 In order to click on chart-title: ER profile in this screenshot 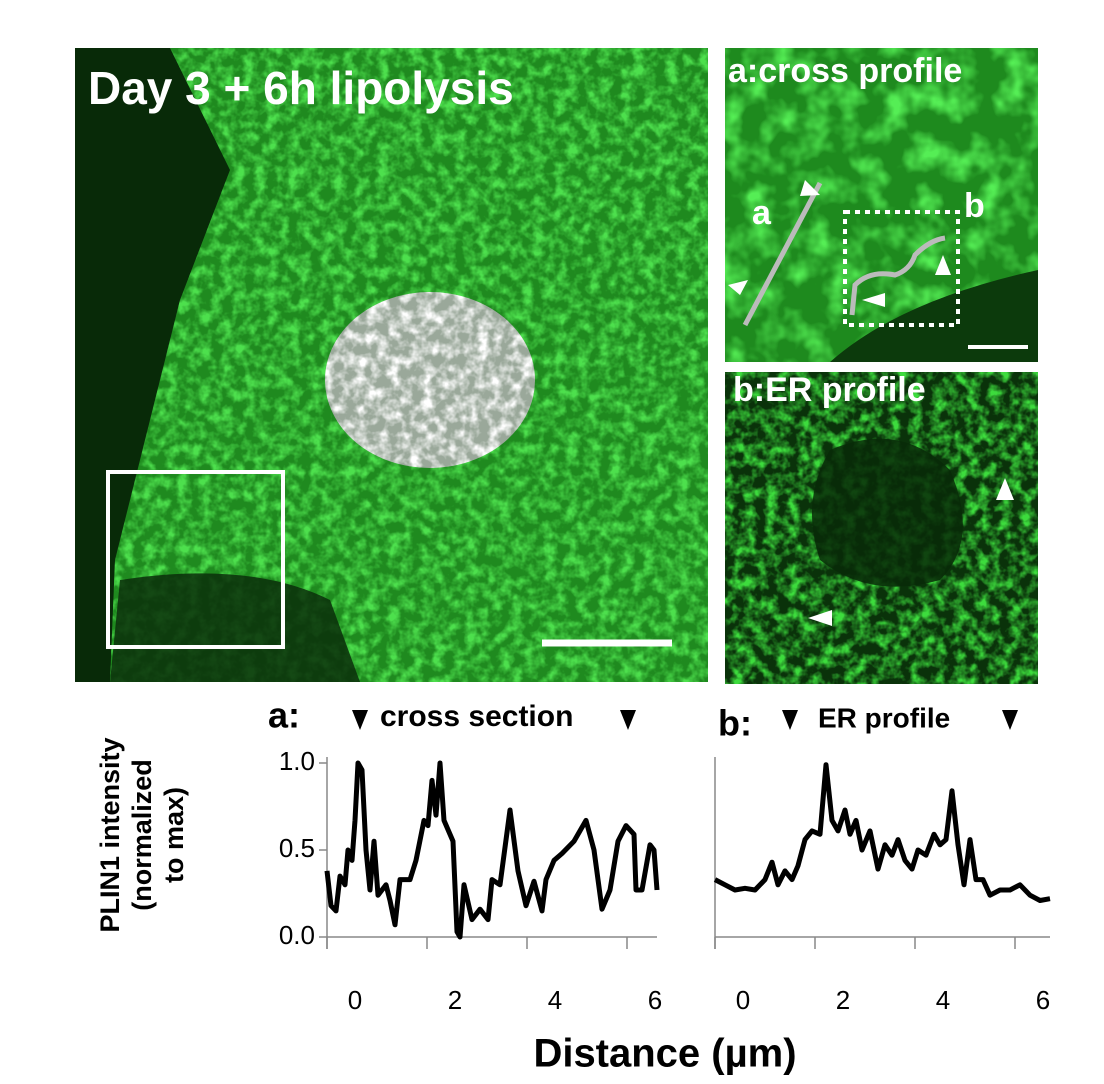, I will do `click(884, 717)`.